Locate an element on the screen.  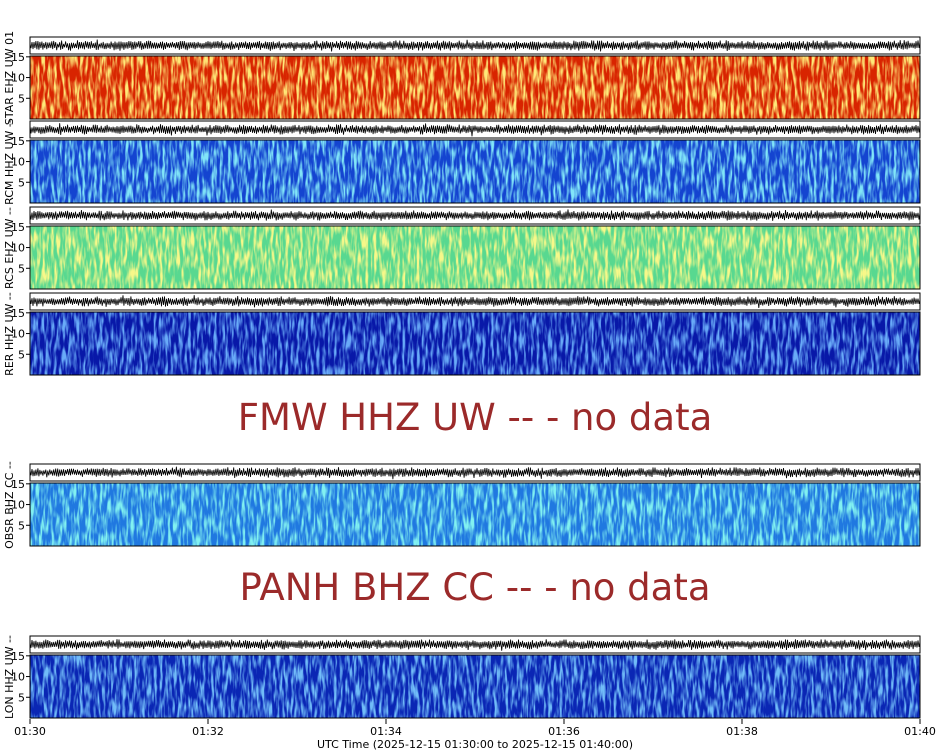
x-tick-label: 01:30 is located at coordinates (30, 731).